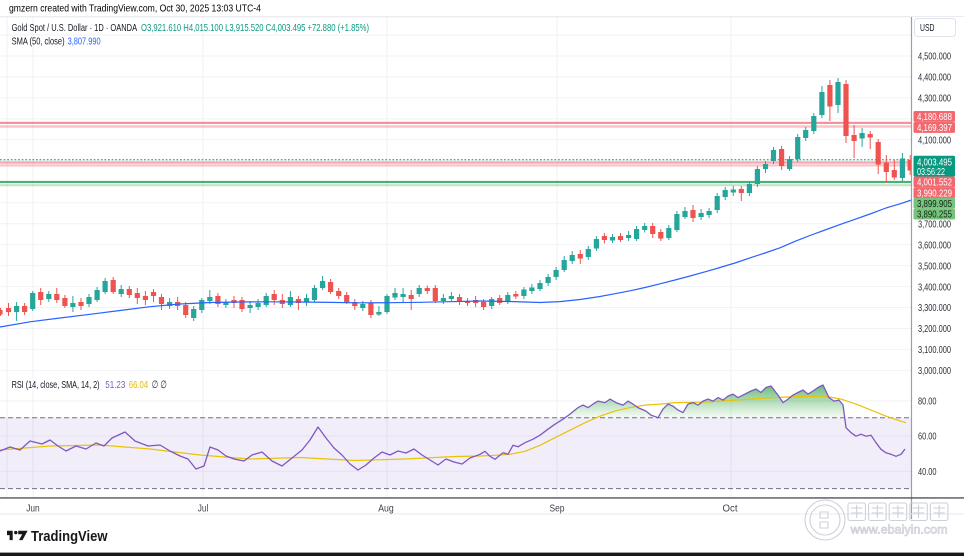  What do you see at coordinates (934, 266) in the screenshot?
I see `svg-text: 3,500.000` at bounding box center [934, 266].